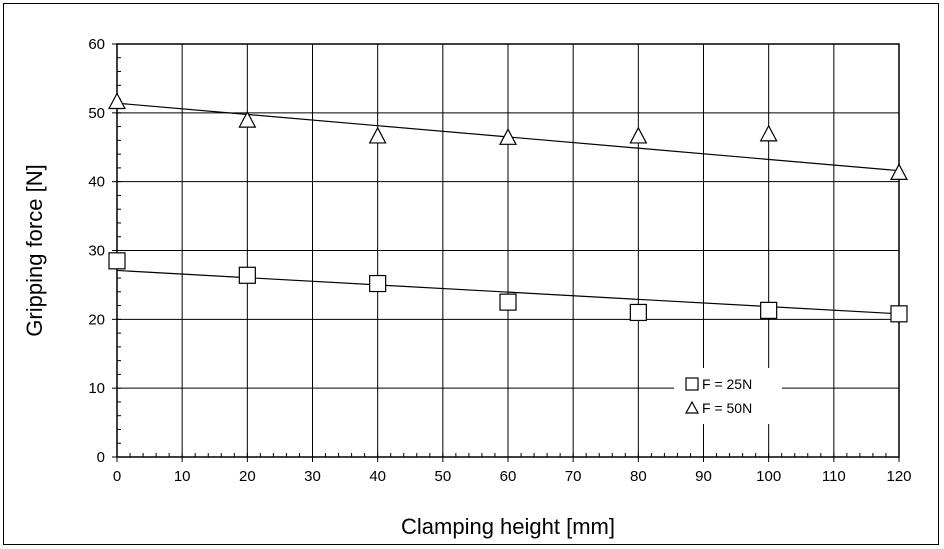 The image size is (944, 549). I want to click on x-tick-label: 110, so click(834, 476).